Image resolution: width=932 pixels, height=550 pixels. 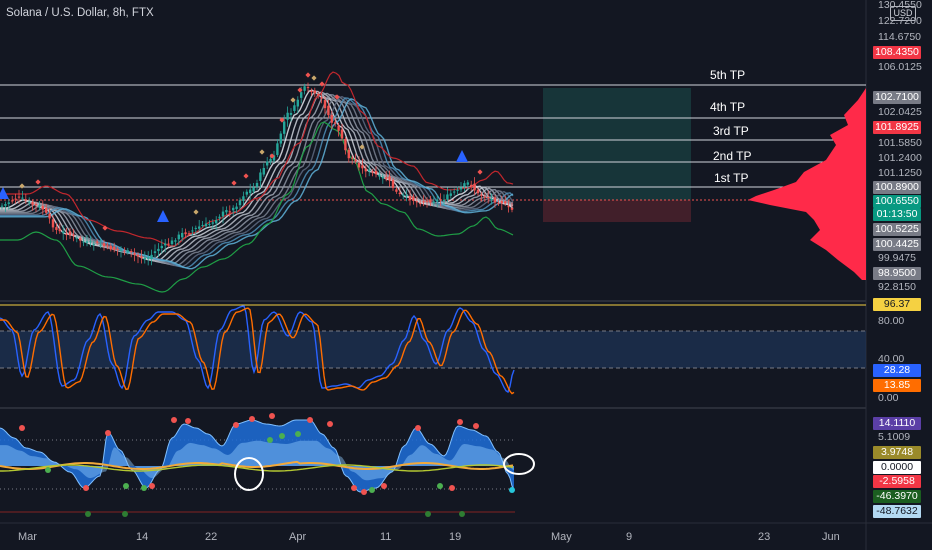 What do you see at coordinates (897, 97) in the screenshot?
I see `price-badge-tp4: 102.7100` at bounding box center [897, 97].